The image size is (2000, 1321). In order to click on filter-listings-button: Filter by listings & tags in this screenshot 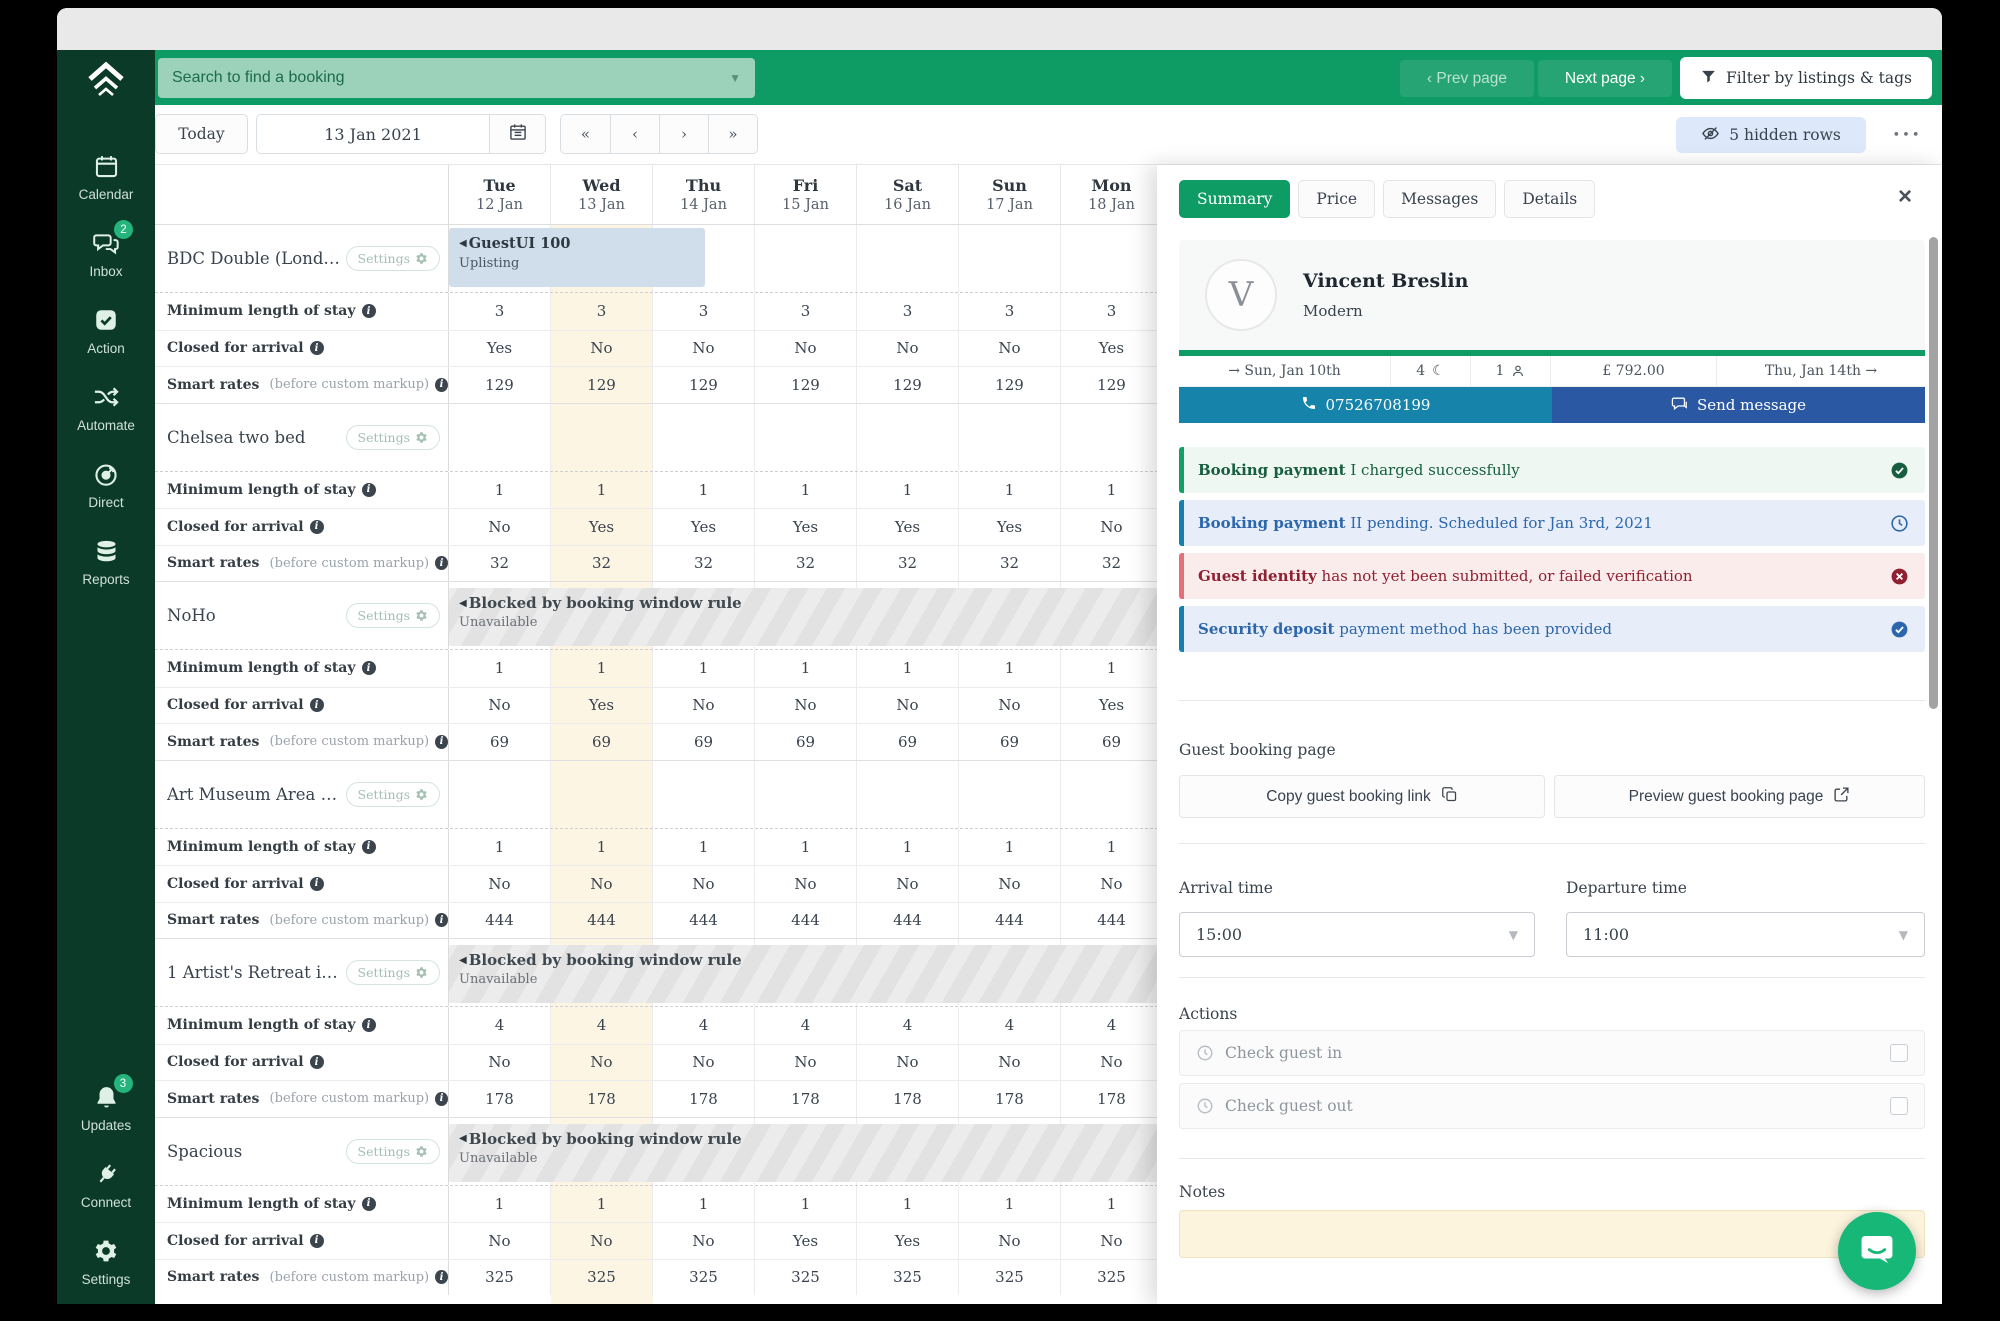, I will do `click(1806, 78)`.